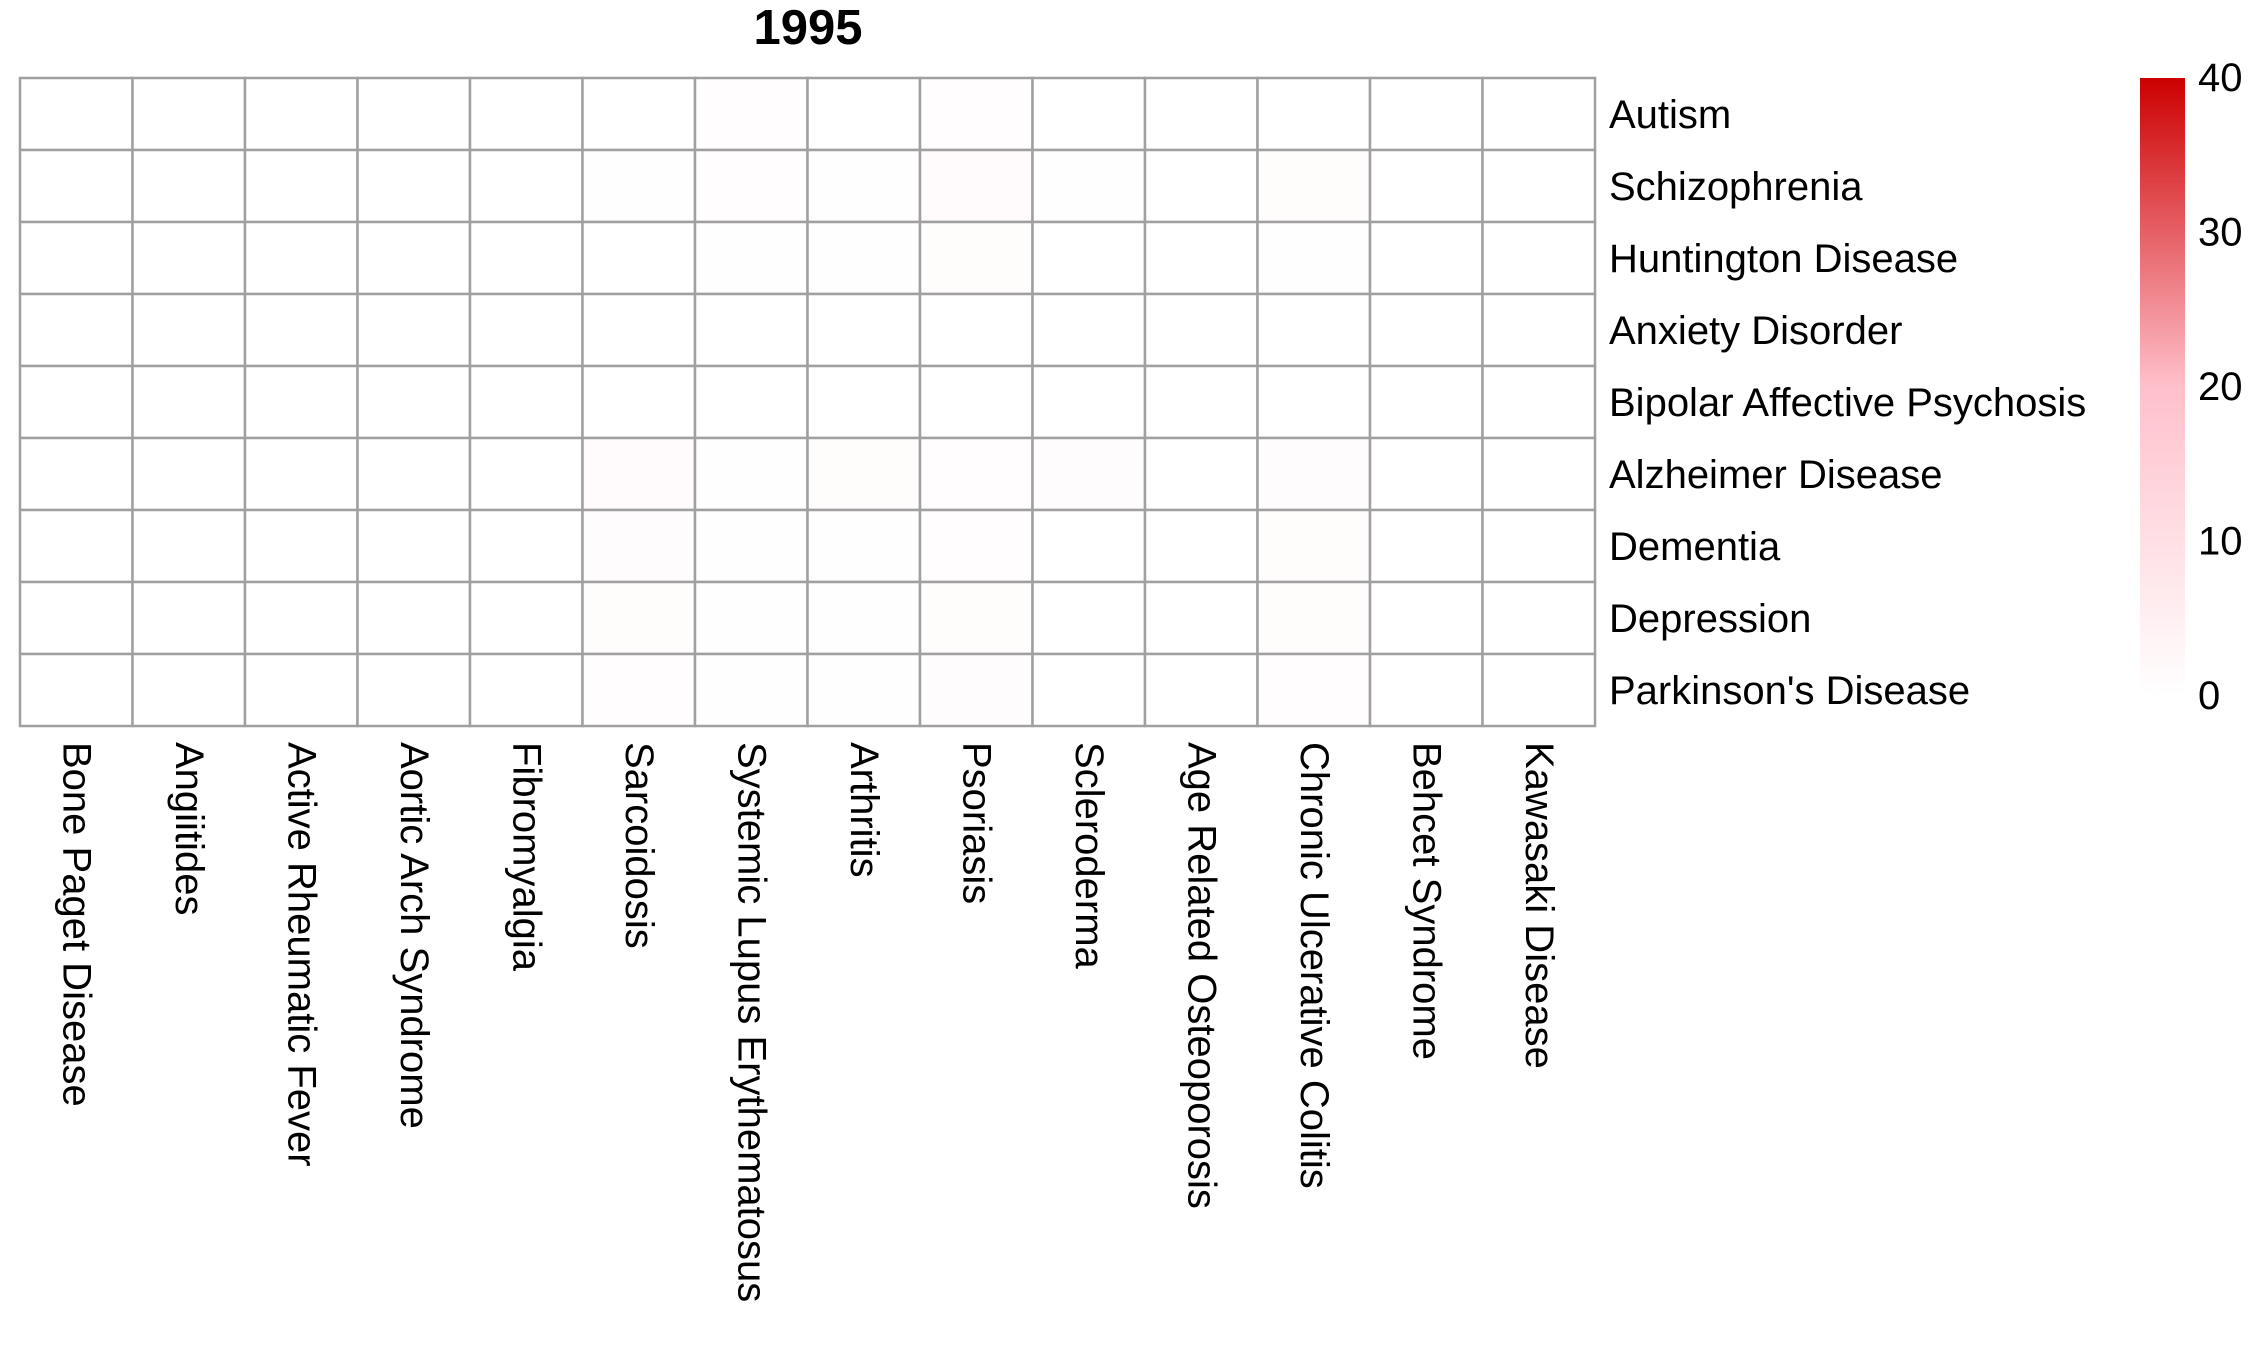 The height and width of the screenshot is (1350, 2250). What do you see at coordinates (1426, 901) in the screenshot?
I see `column-label: Behcet Syndrome` at bounding box center [1426, 901].